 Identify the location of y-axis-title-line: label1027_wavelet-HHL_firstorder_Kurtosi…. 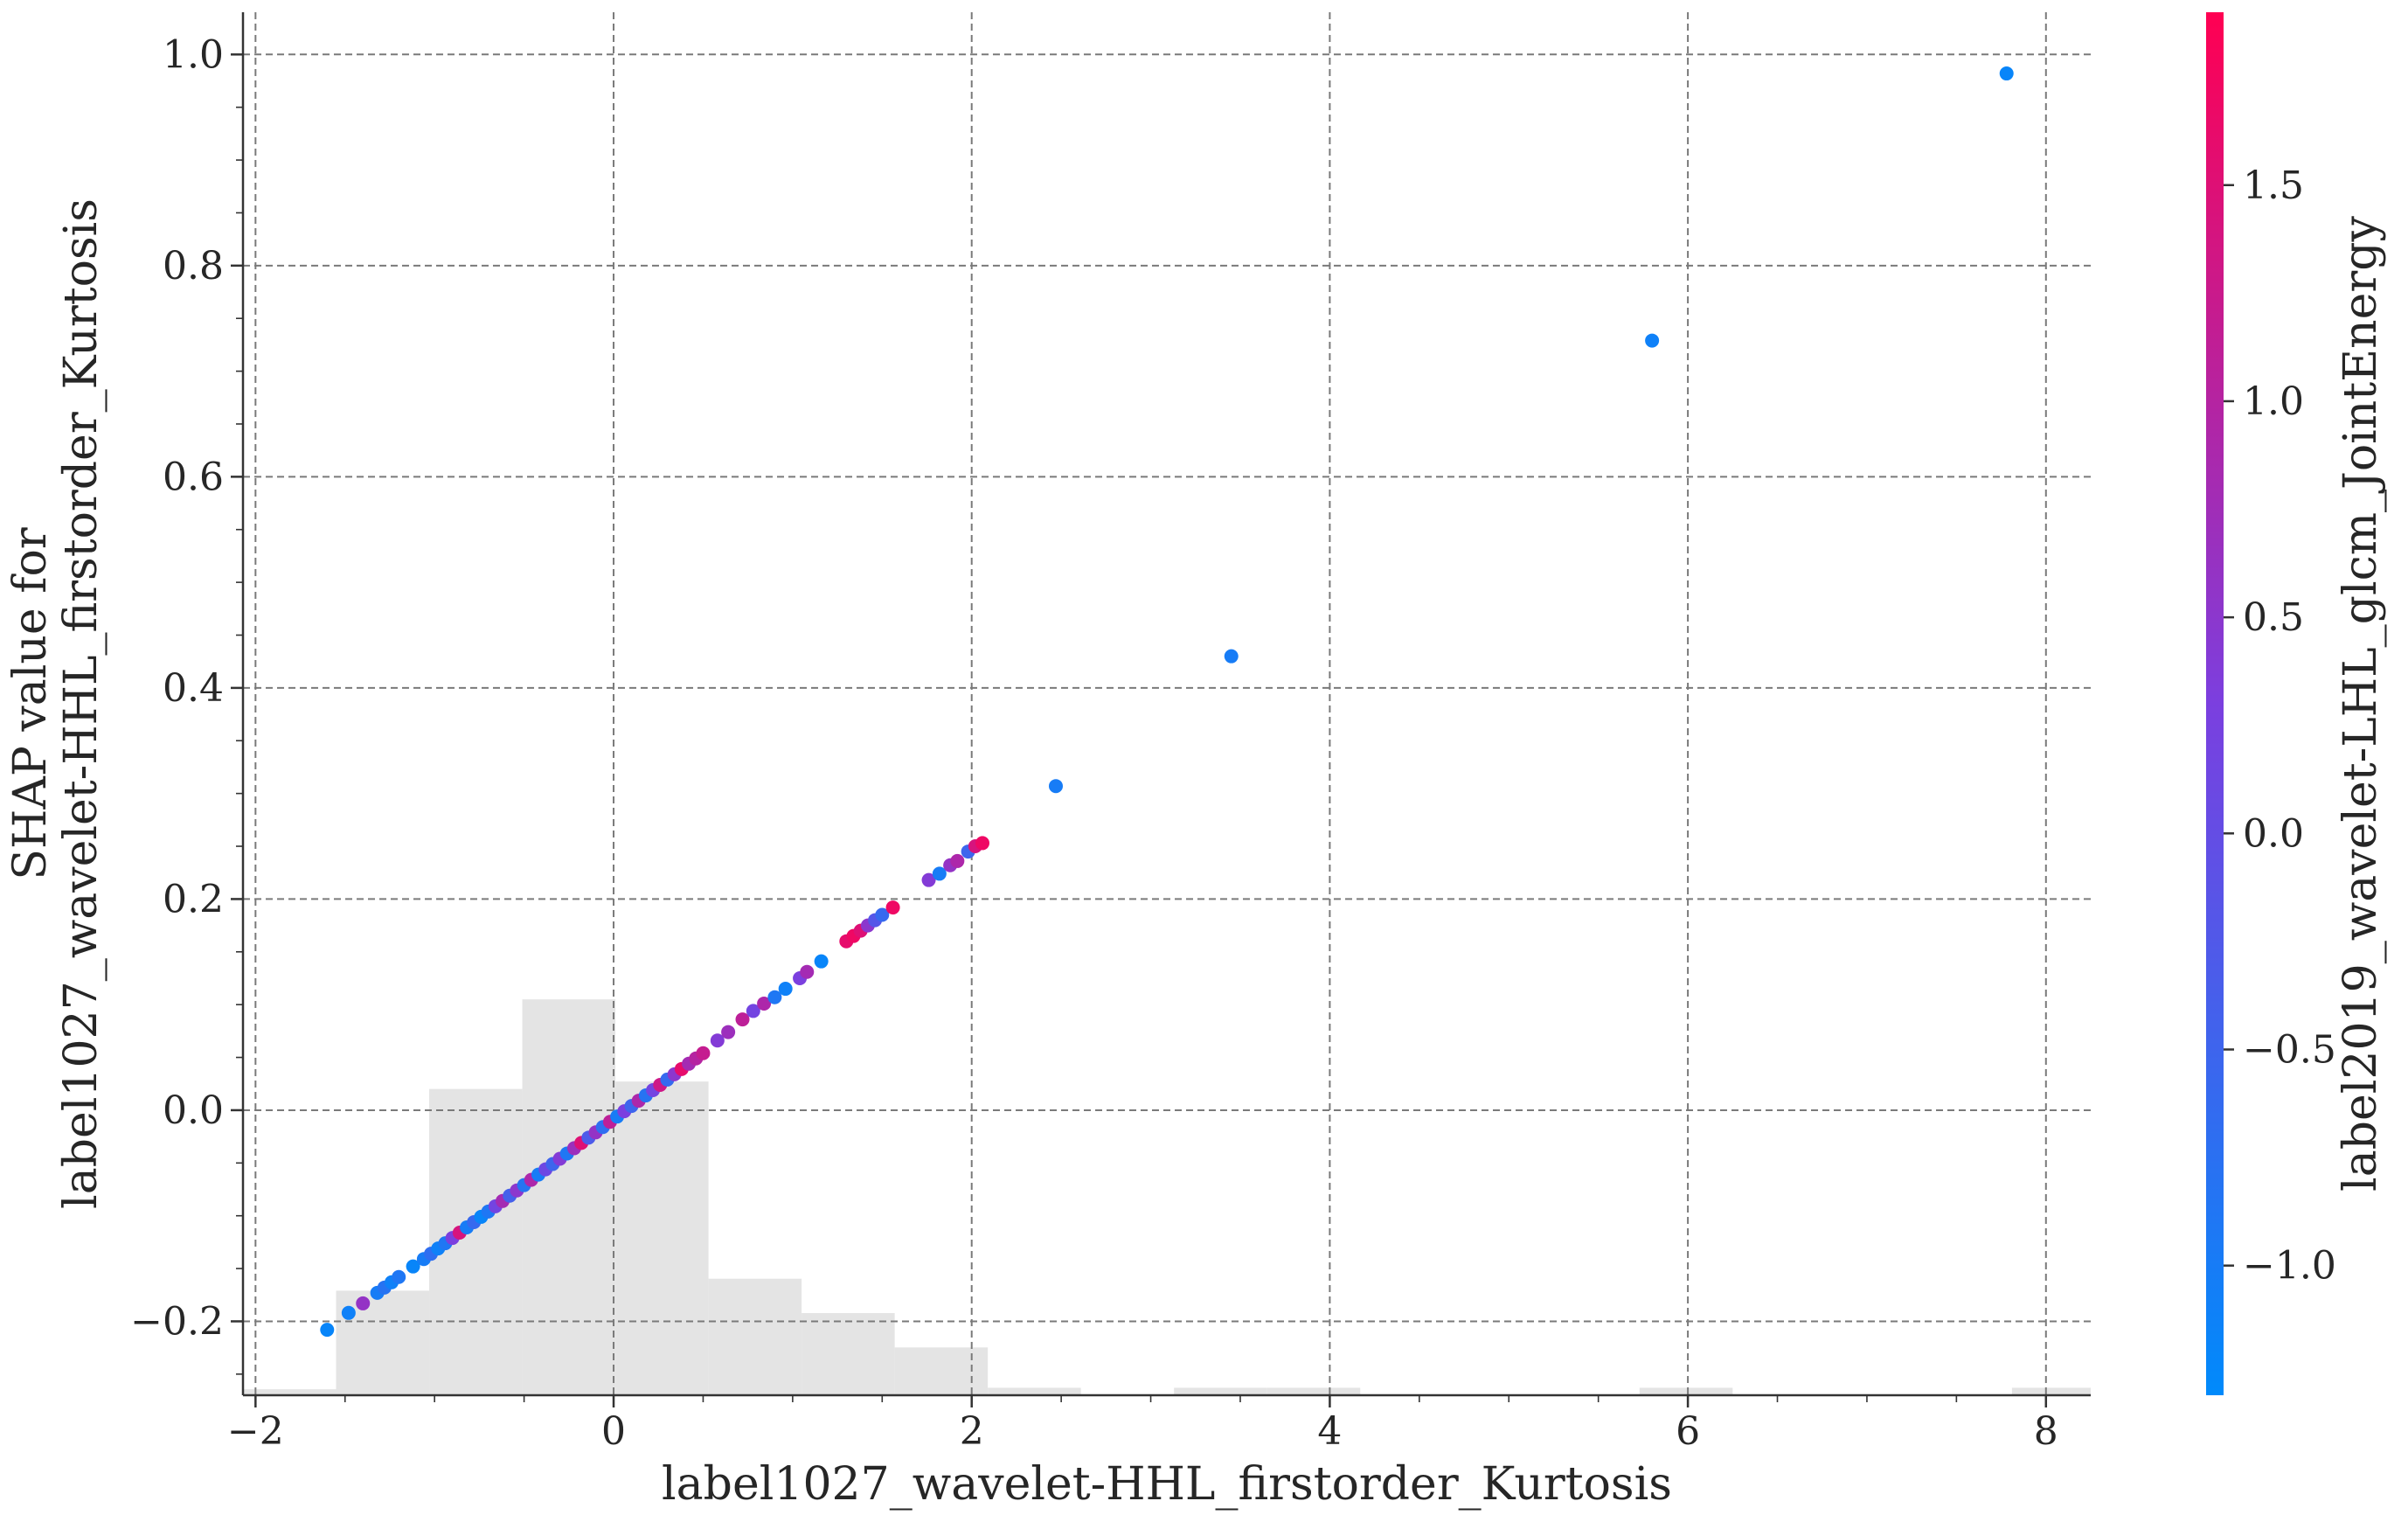
(81, 703).